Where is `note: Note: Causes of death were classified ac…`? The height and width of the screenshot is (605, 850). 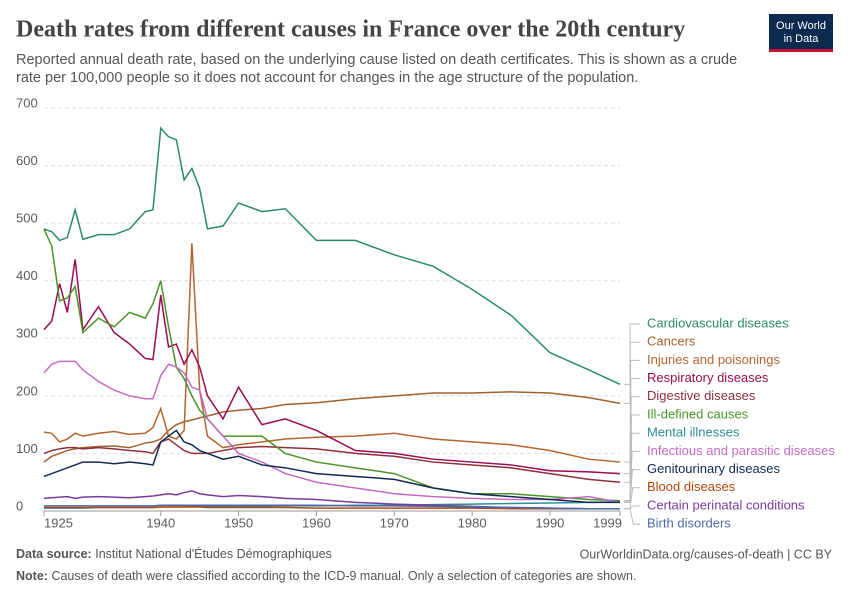
note: Note: Causes of death were classified ac… is located at coordinates (326, 576).